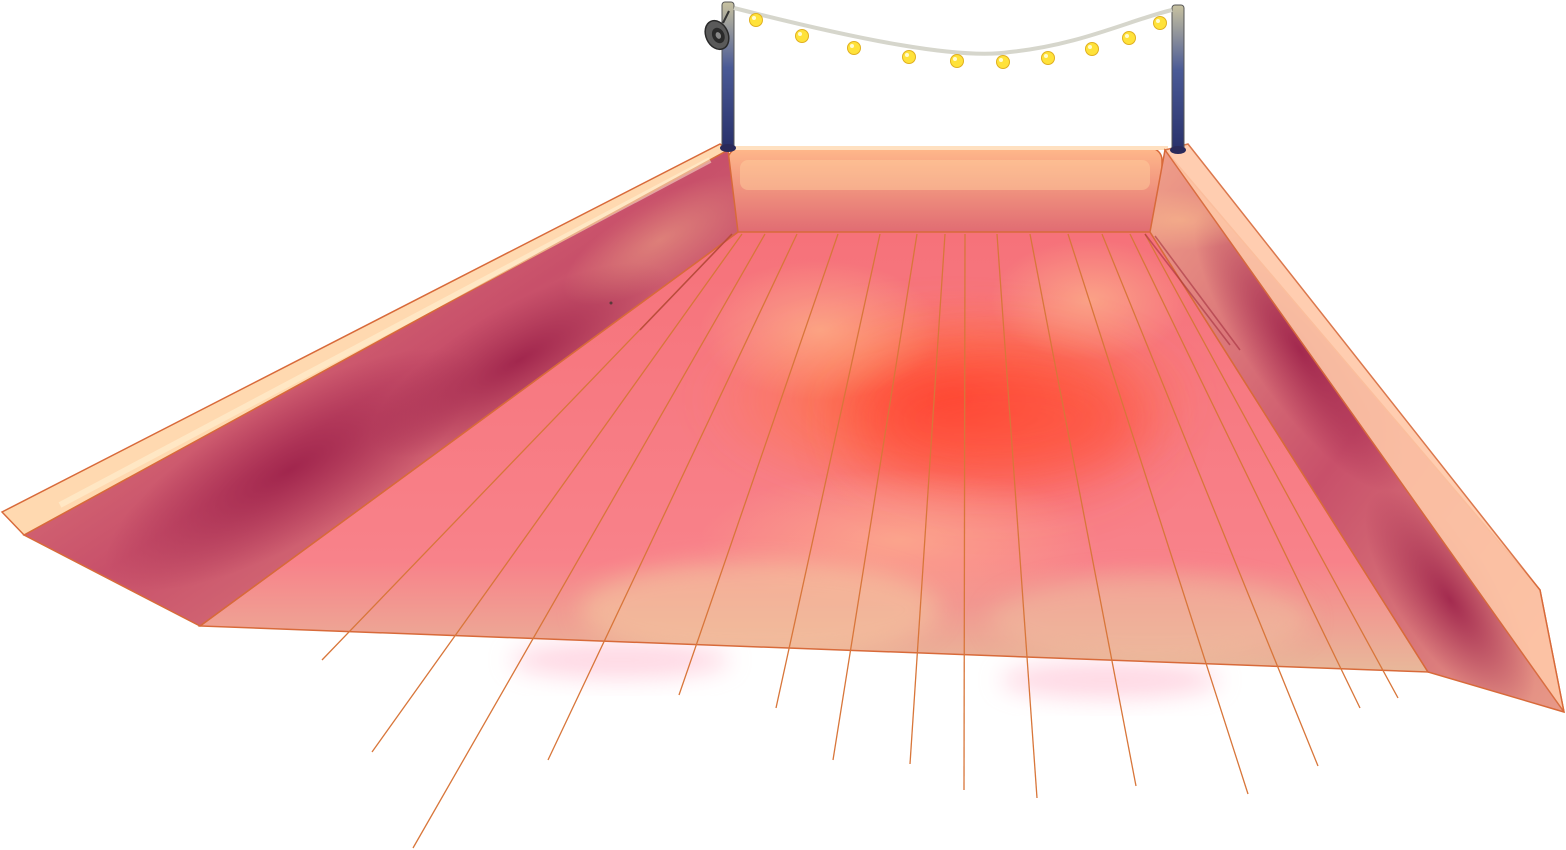 The width and height of the screenshot is (1566, 850). I want to click on speaker-icon, so click(717, 30).